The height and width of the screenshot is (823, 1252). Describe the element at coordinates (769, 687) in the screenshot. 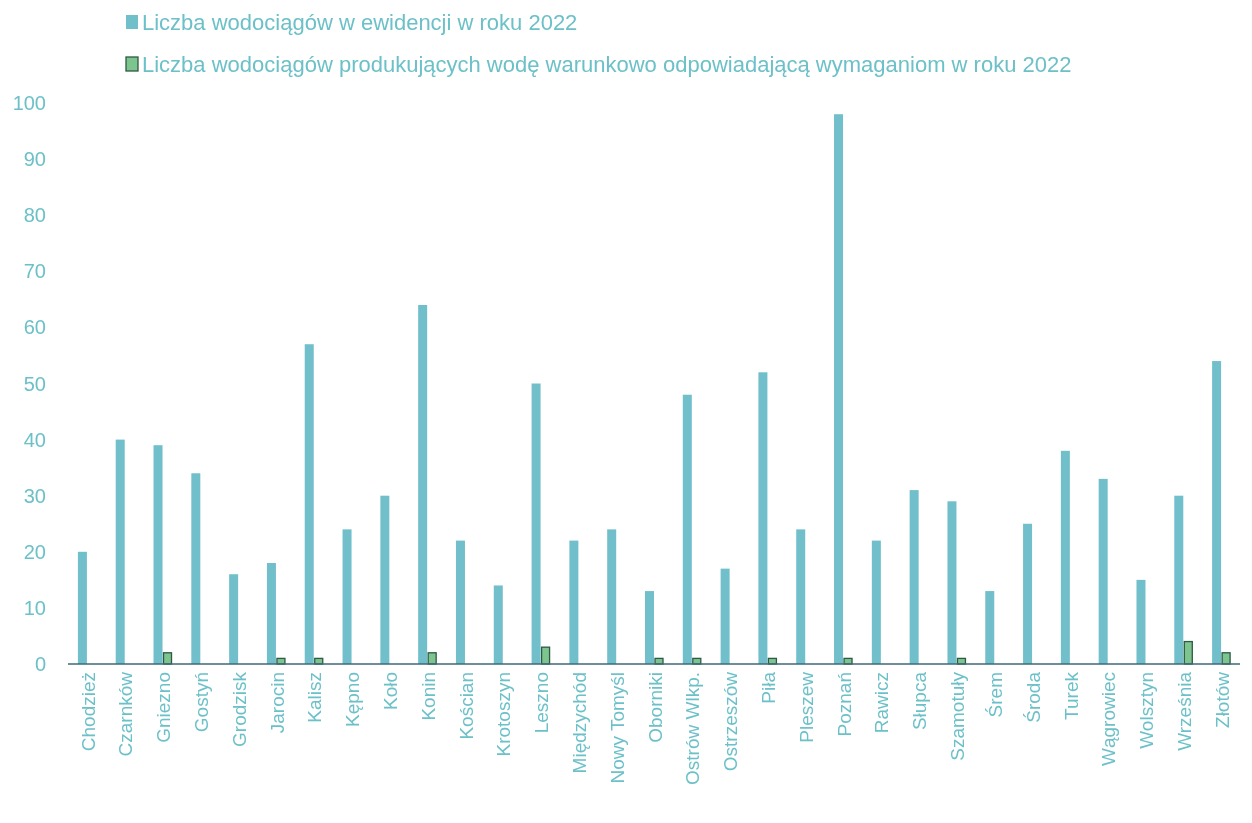

I see `x-tick-label: Piła` at that location.